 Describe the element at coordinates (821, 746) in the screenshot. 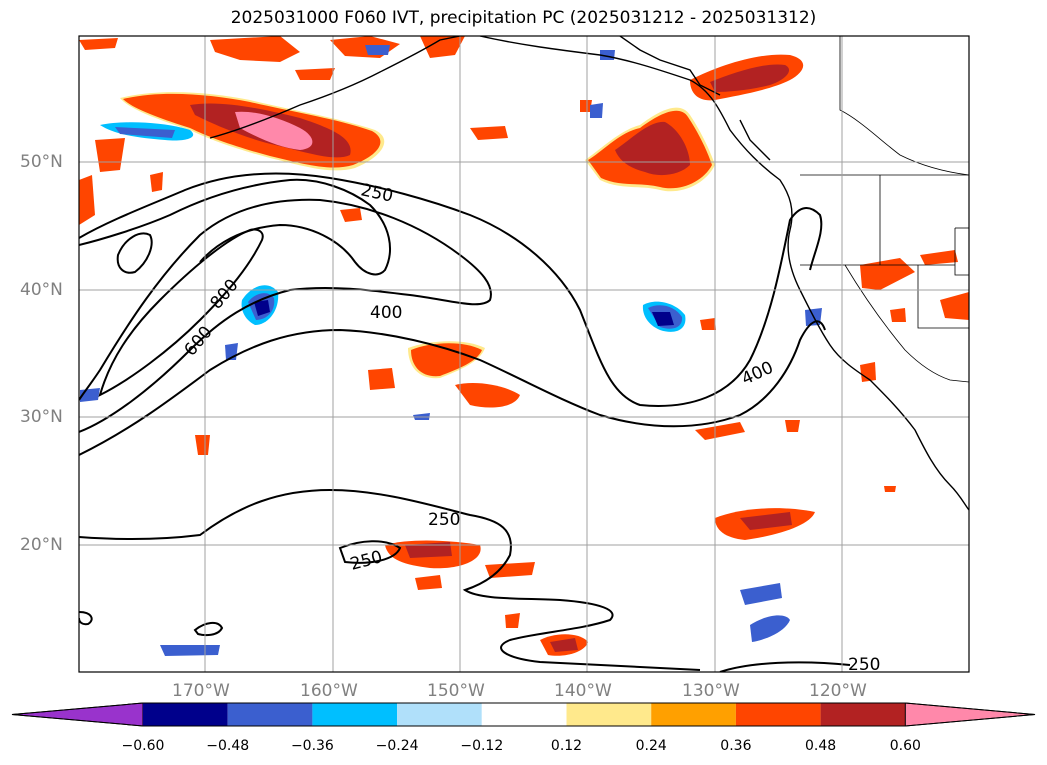

I see `colorbar-tick-label: 0.48` at that location.